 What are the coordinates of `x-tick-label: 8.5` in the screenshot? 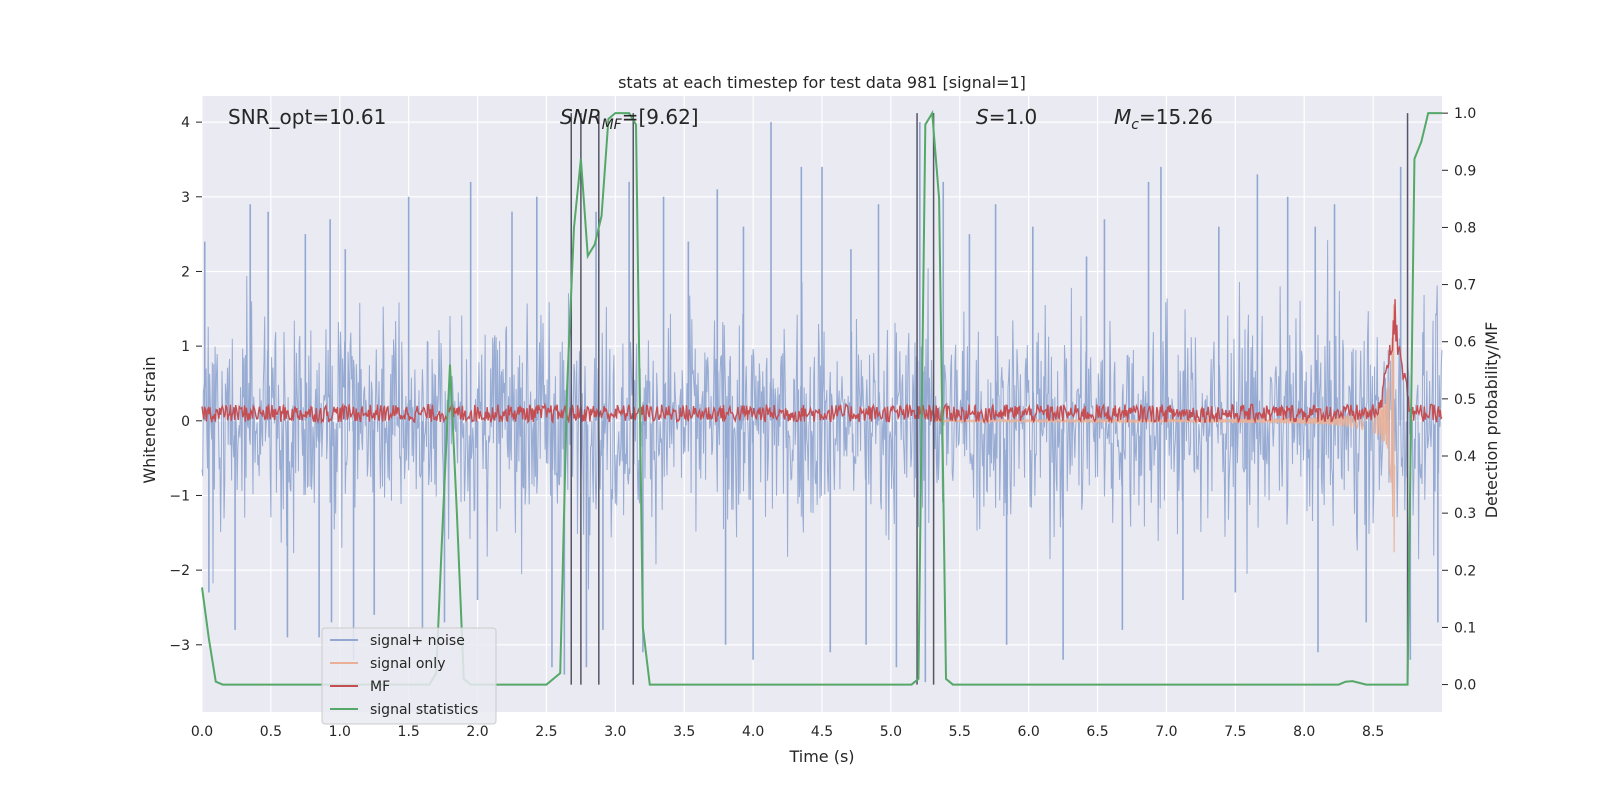 It's located at (1373, 732).